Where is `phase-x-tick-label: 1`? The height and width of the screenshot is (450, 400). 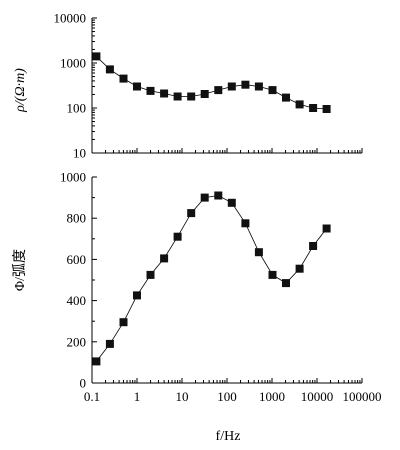
phase-x-tick-label: 1 is located at coordinates (137, 396).